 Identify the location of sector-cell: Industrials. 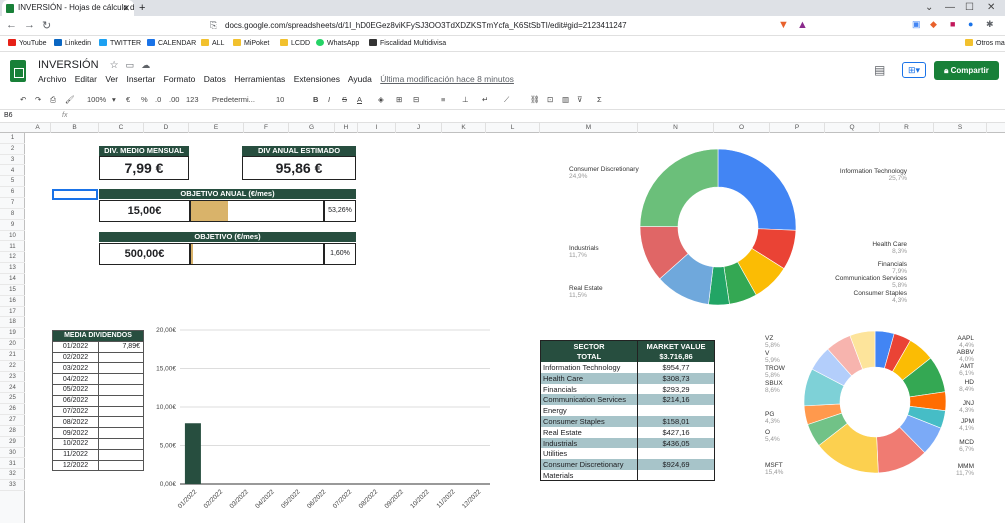
(589, 443).